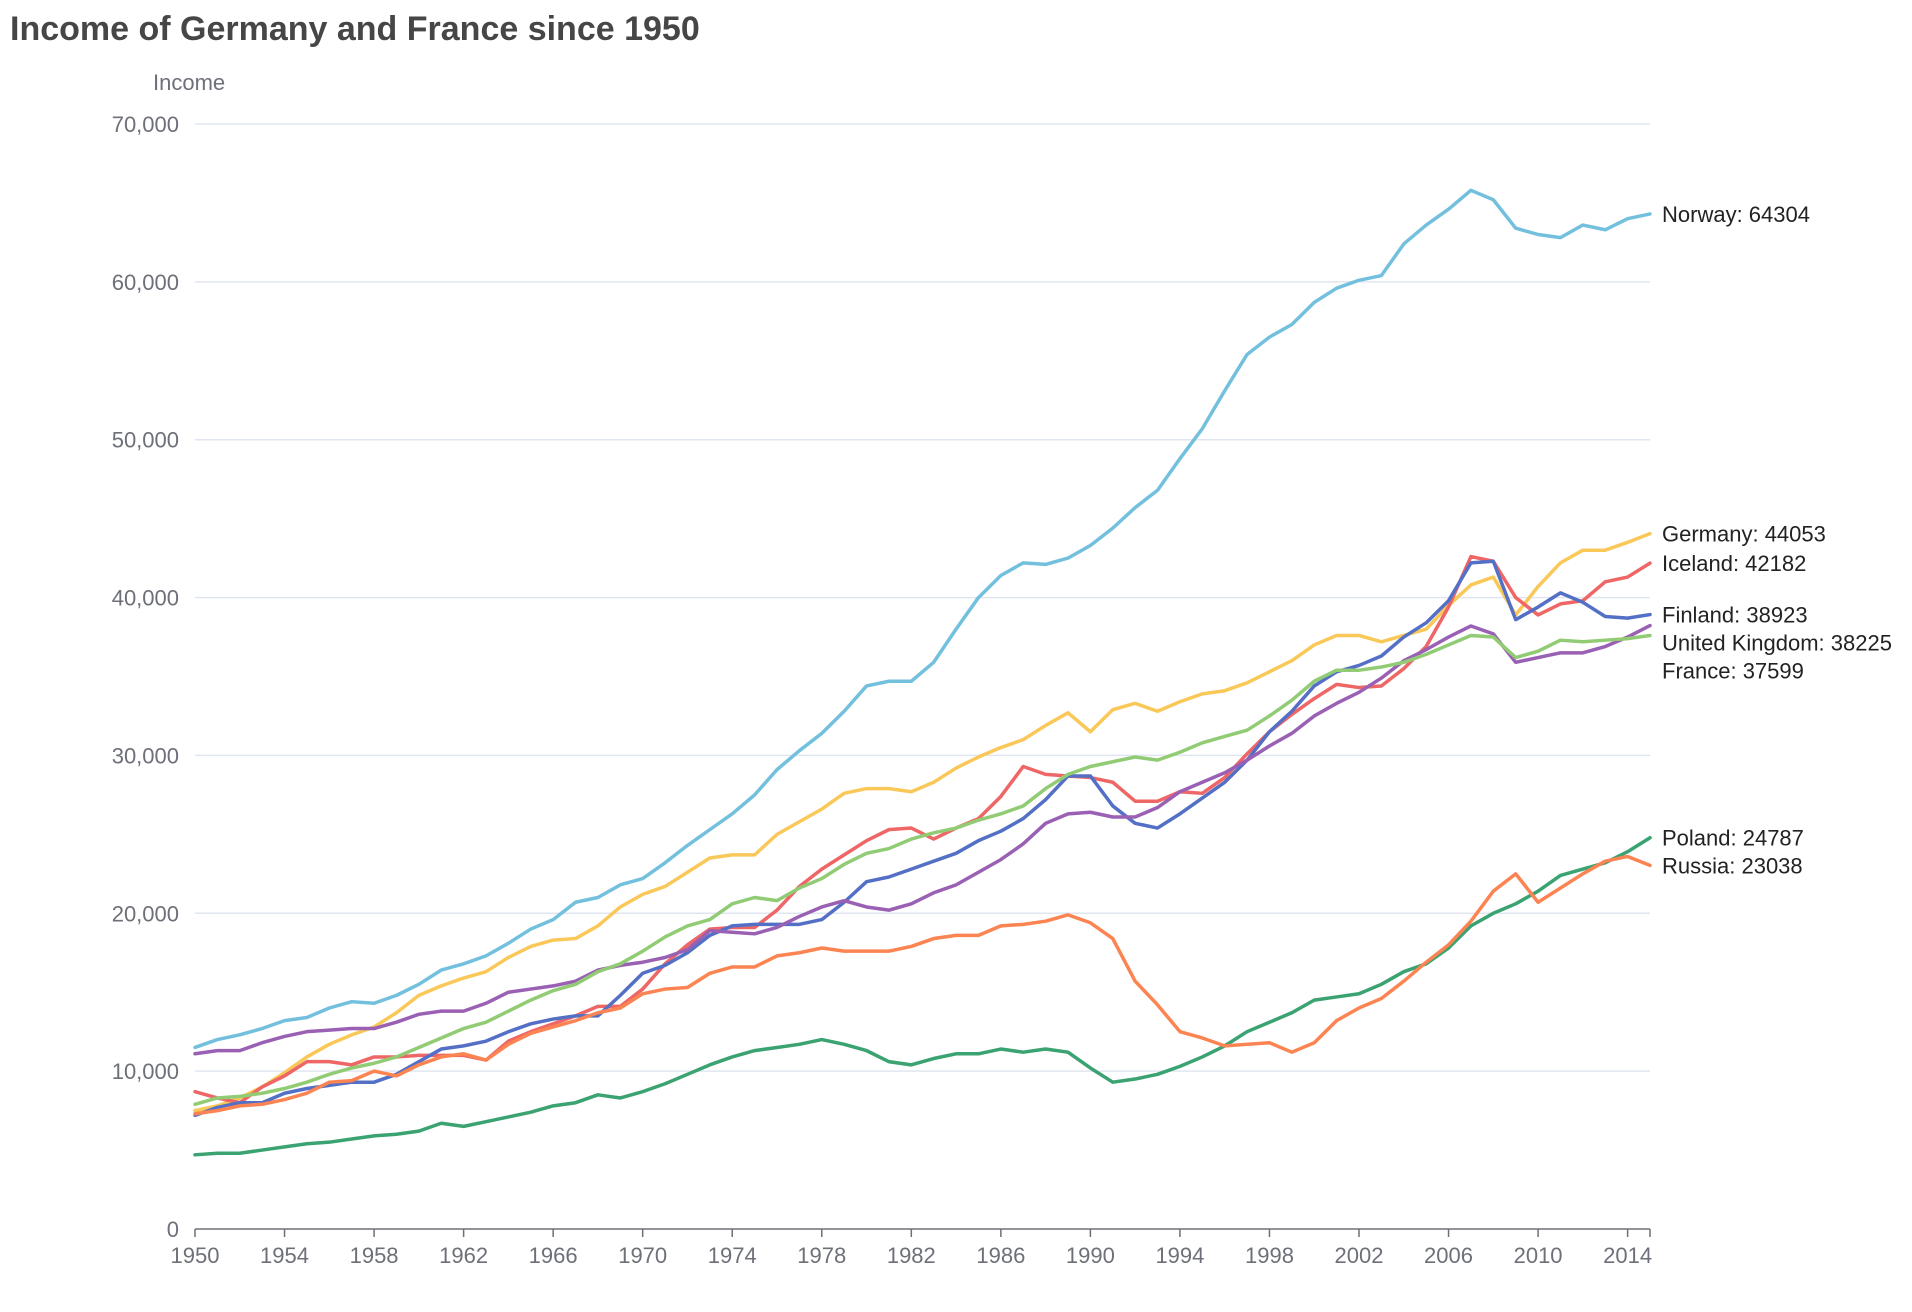 Image resolution: width=1912 pixels, height=1312 pixels. What do you see at coordinates (145, 124) in the screenshot?
I see `y-tick-label: 70,000` at bounding box center [145, 124].